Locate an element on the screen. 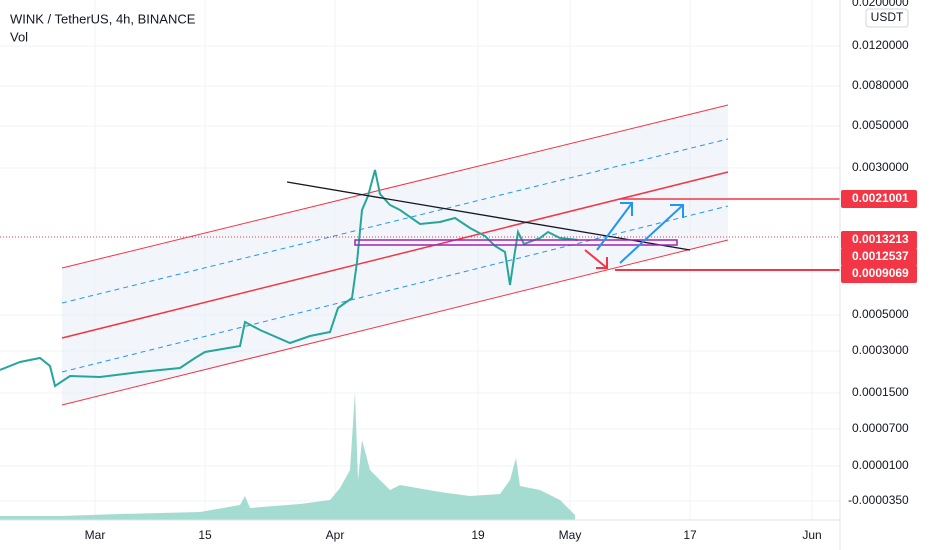  up-arrows is located at coordinates (640, 233).